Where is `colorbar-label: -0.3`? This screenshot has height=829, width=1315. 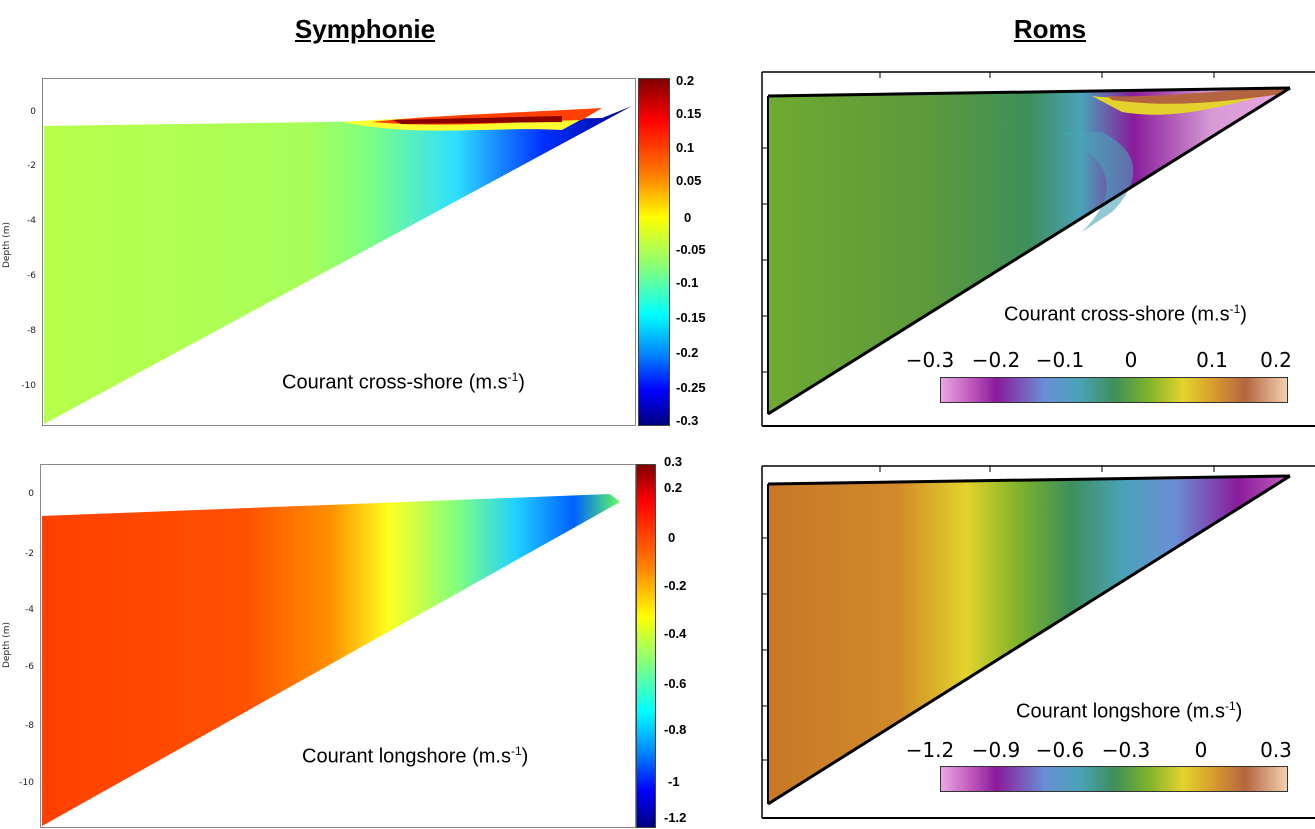
colorbar-label: -0.3 is located at coordinates (687, 420).